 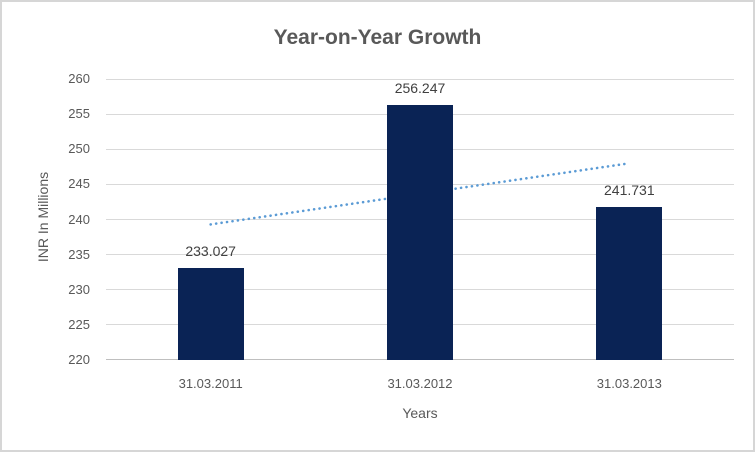 I want to click on bar-data-label: 233.027, so click(x=210, y=251).